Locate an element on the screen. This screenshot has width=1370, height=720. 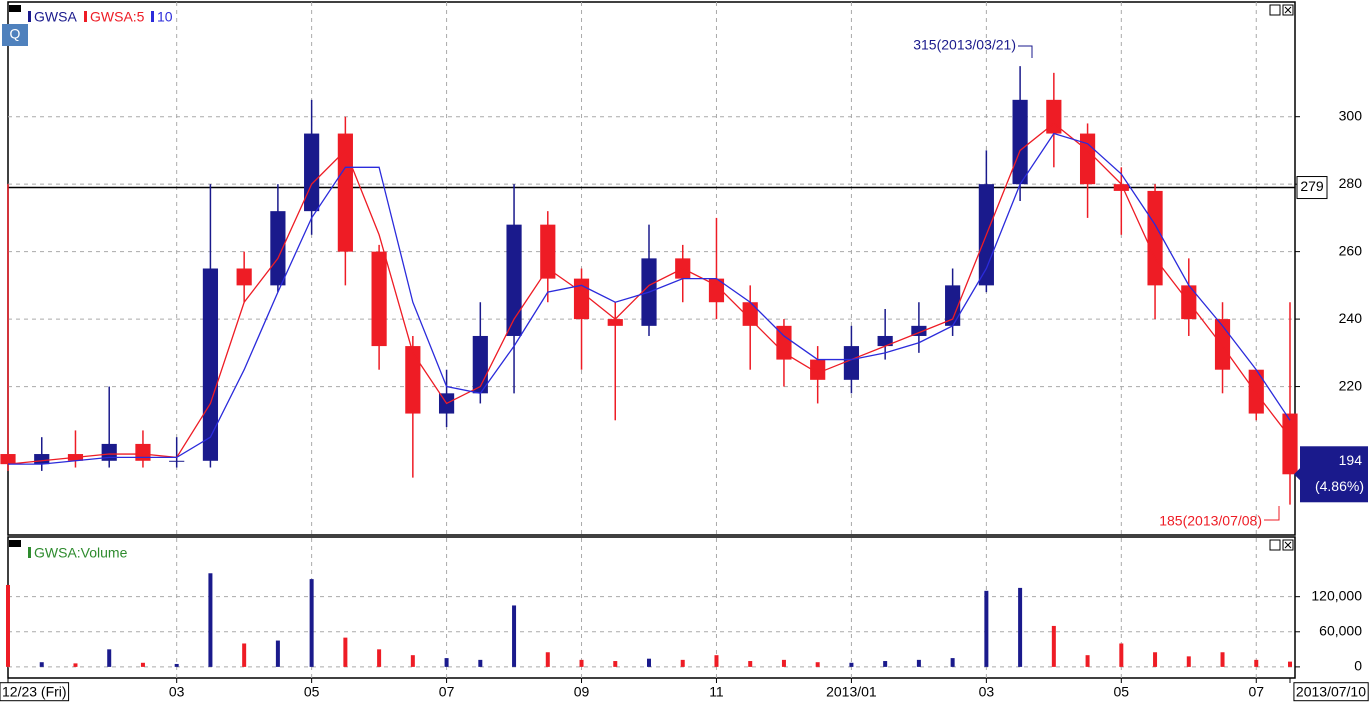
last-price-pointer is located at coordinates (1297, 474).